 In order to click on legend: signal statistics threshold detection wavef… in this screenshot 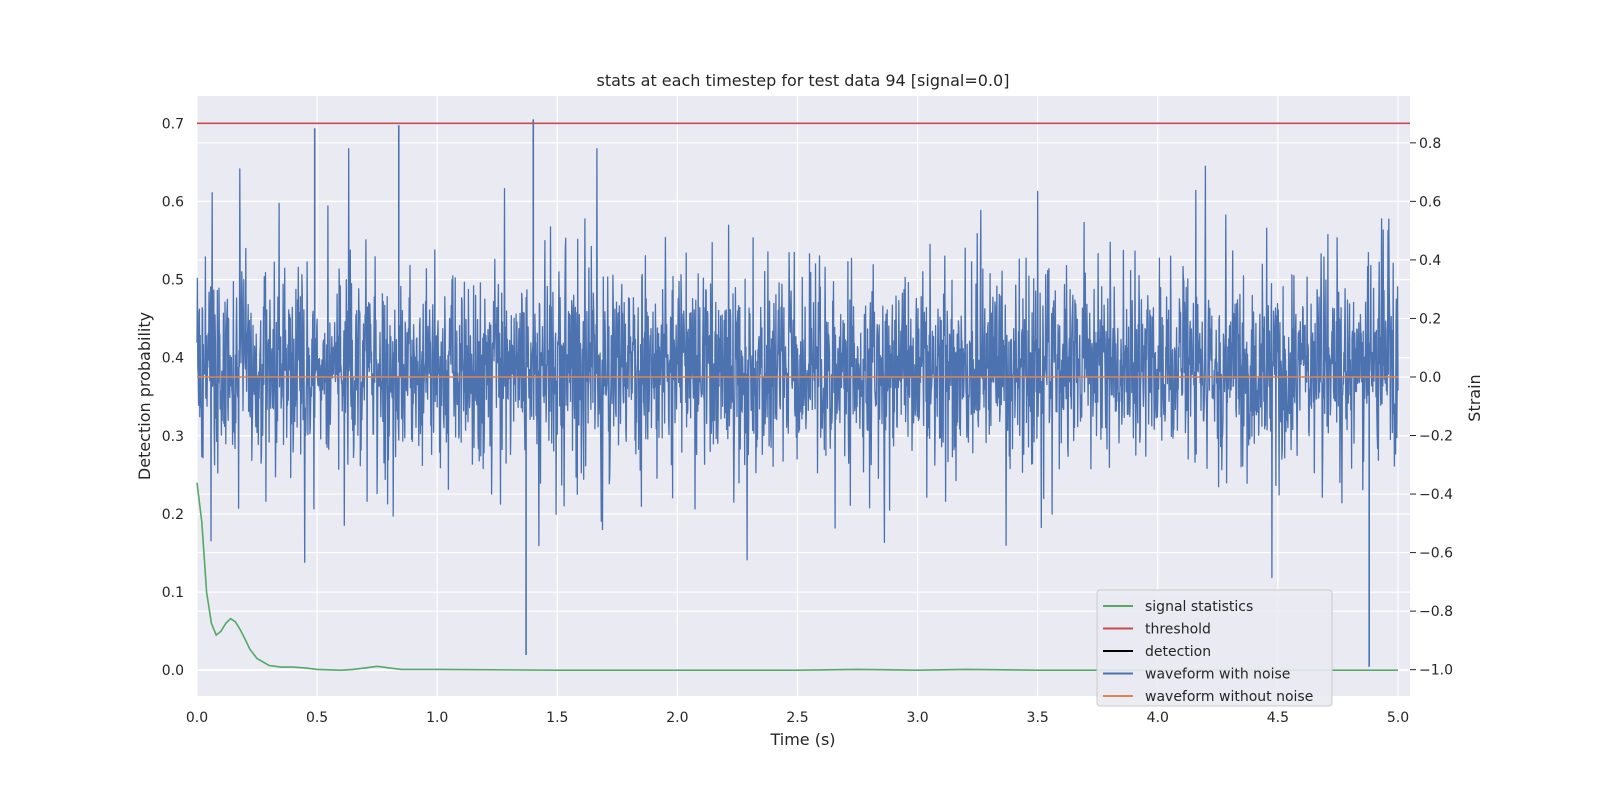, I will do `click(1214, 648)`.